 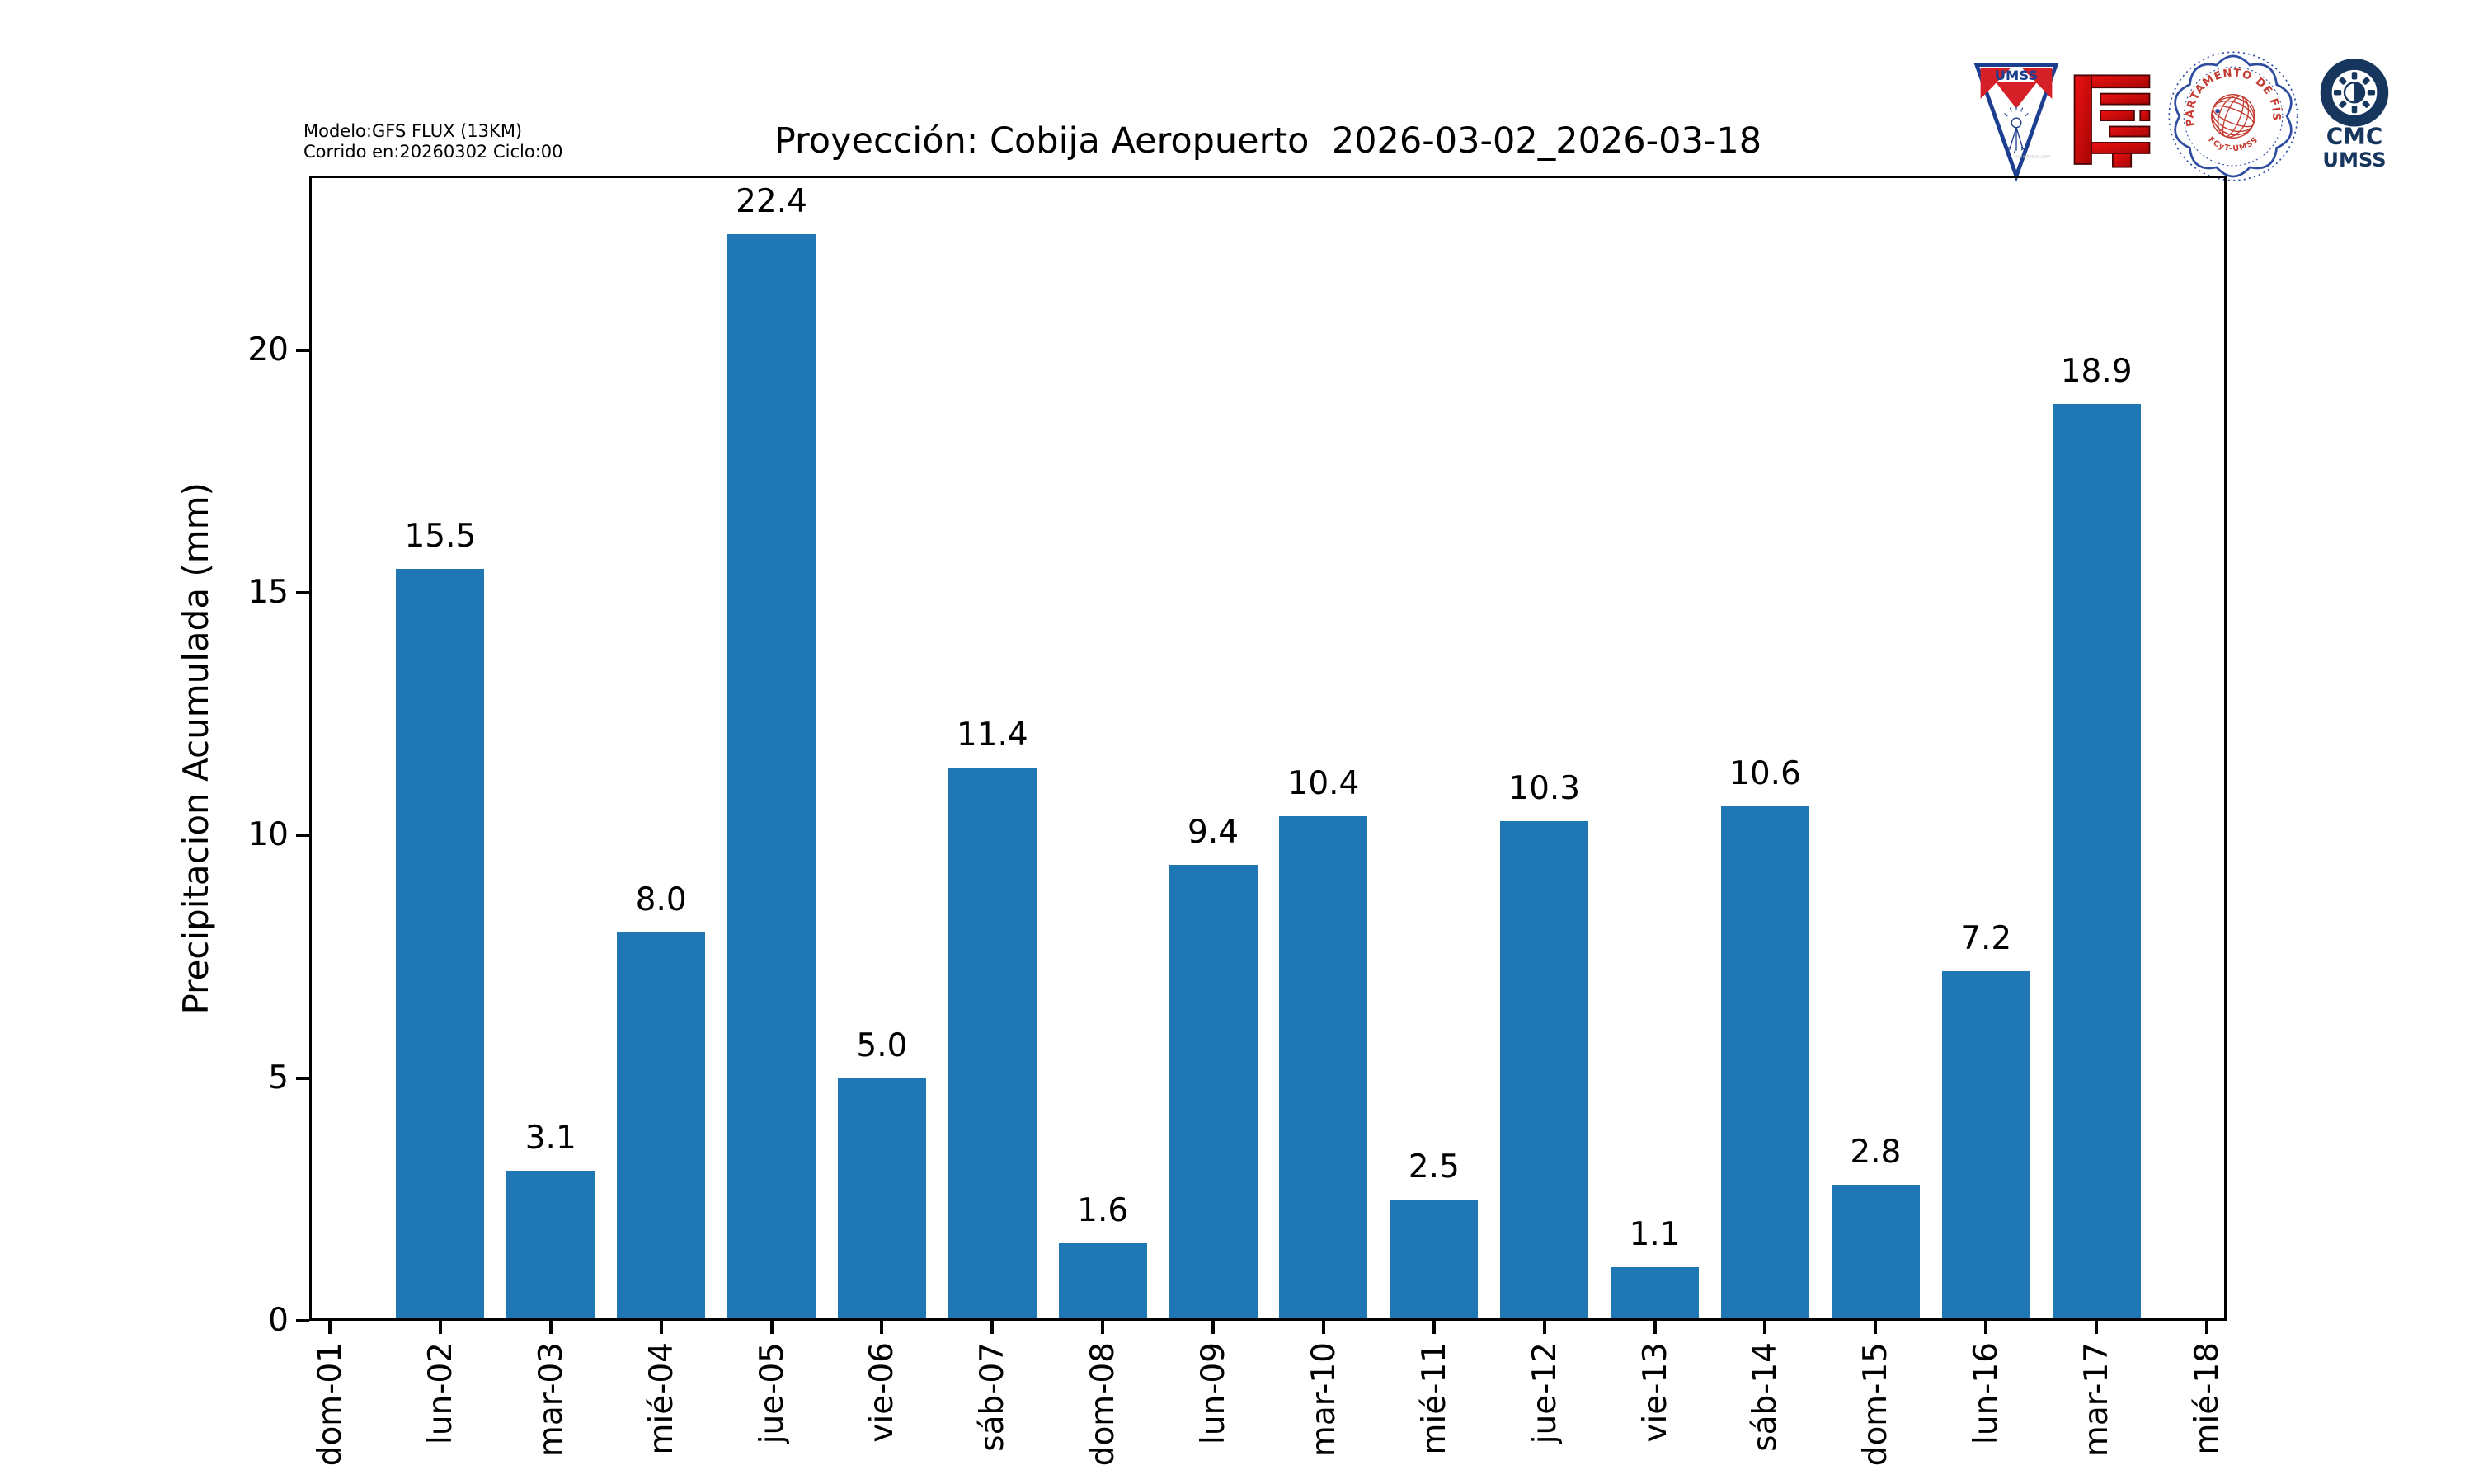 I want to click on x-tick-label: mar-17, so click(x=2097, y=1400).